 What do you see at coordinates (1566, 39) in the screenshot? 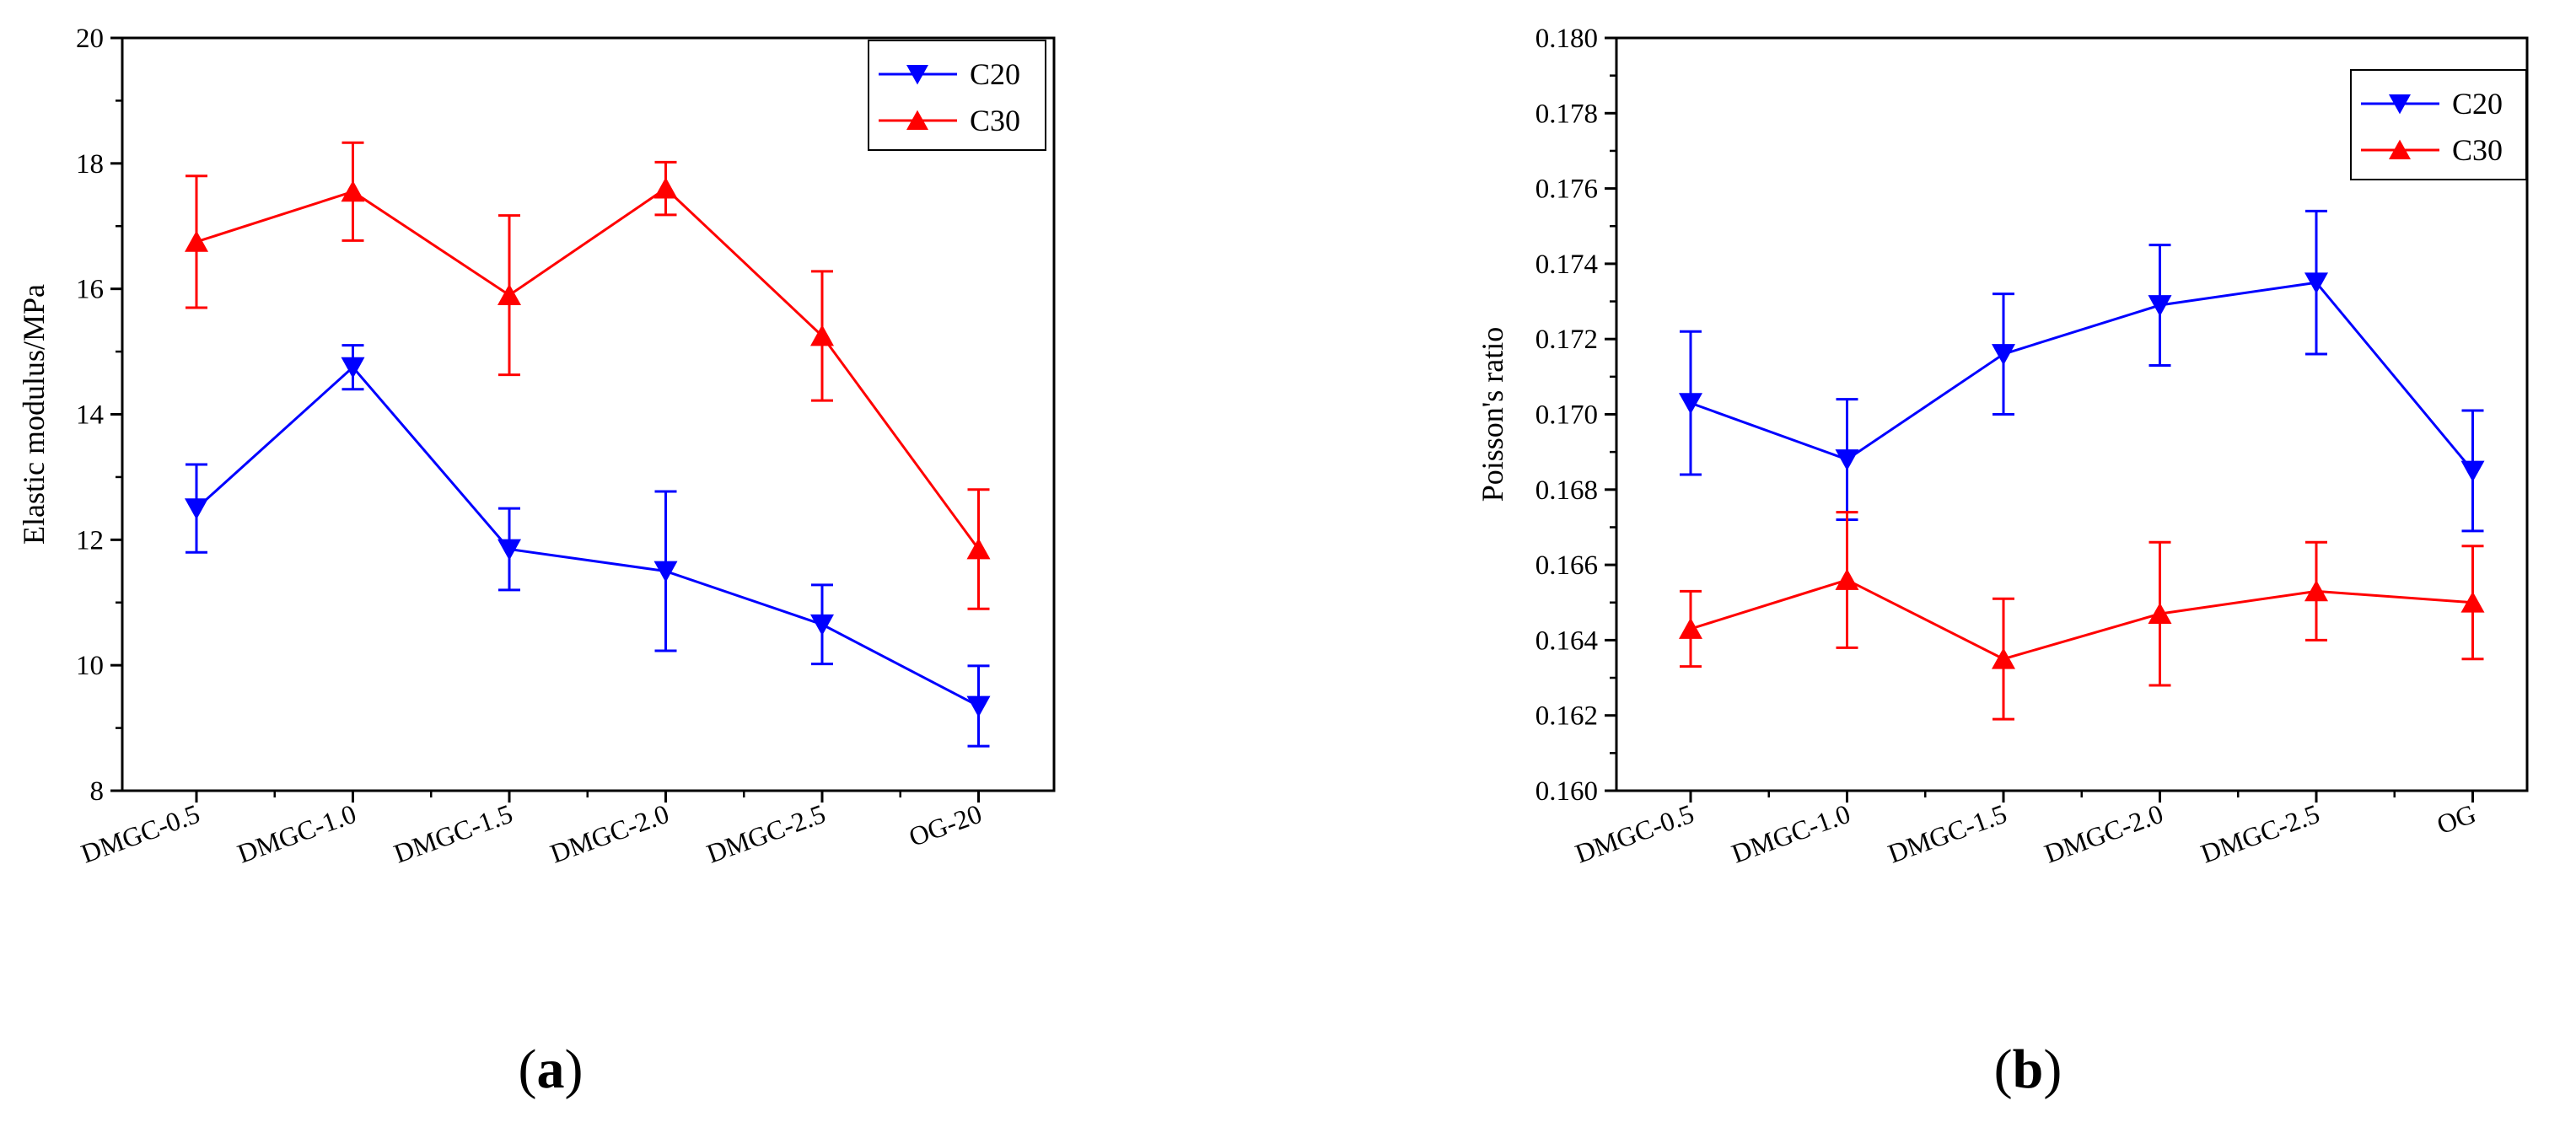
I see `y-tick-label: 0.180` at bounding box center [1566, 39].